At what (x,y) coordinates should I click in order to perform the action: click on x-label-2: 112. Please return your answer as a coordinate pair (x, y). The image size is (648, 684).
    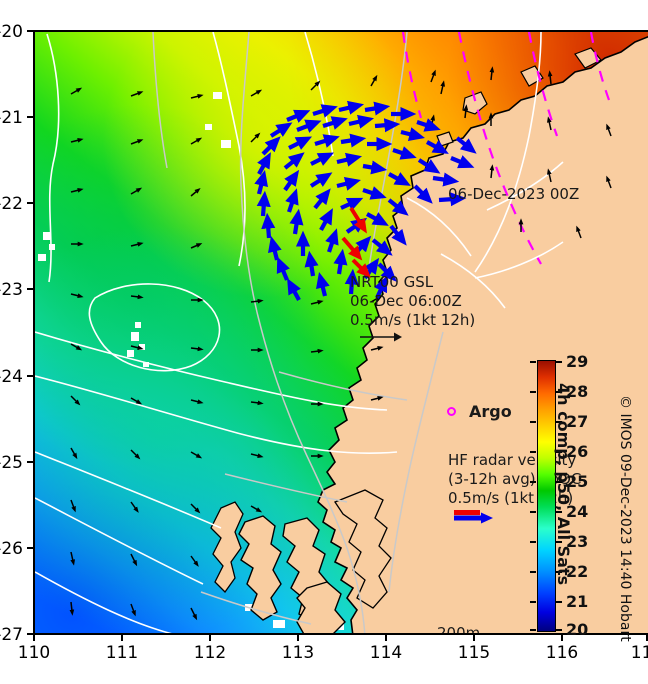
    Looking at the image, I should click on (210, 653).